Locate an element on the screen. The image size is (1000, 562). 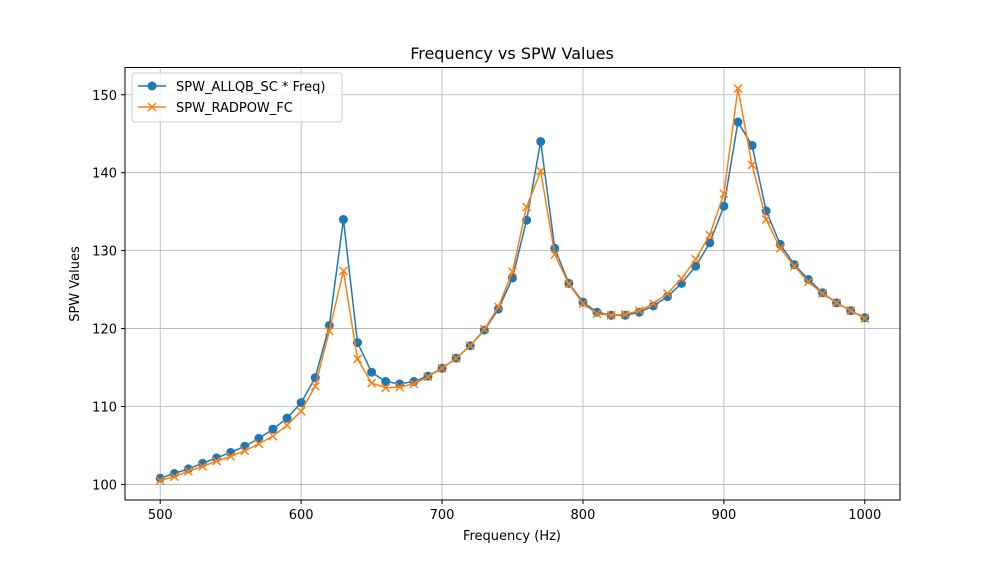
x-tick-label: 500 is located at coordinates (160, 515).